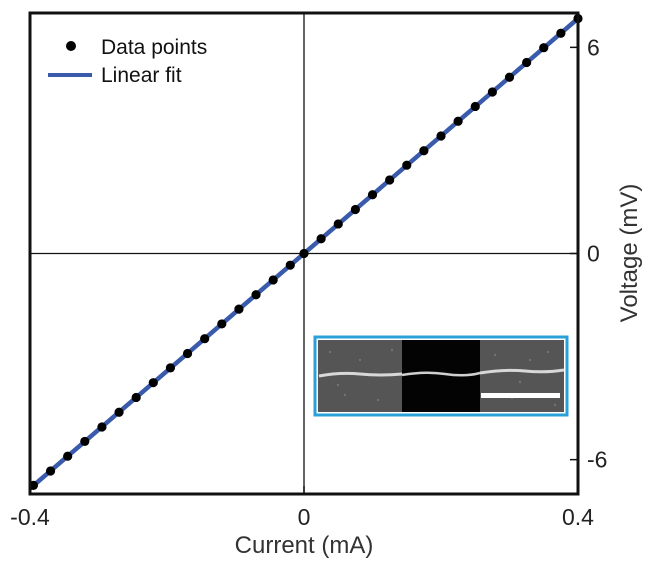  I want to click on inset-micrograph, so click(441, 376).